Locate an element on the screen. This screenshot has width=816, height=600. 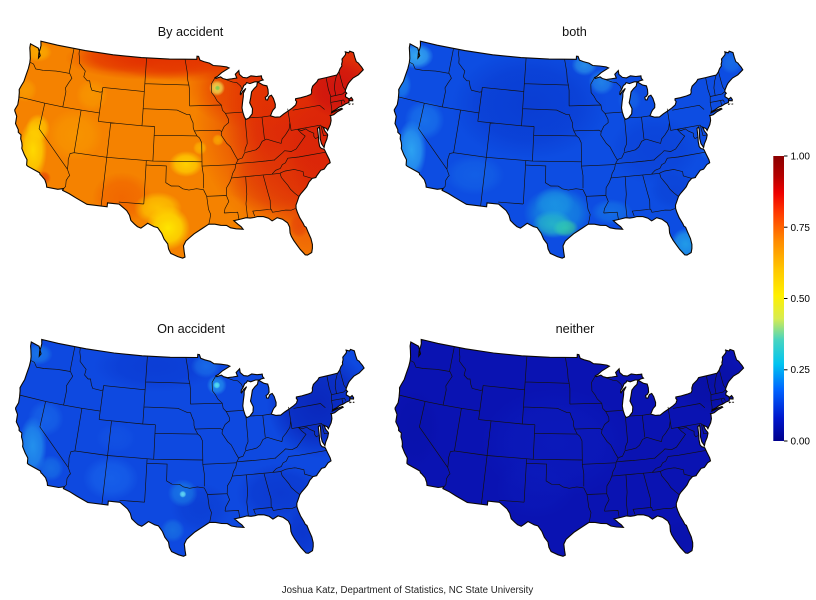
svg-text: On accident is located at coordinates (191, 329).